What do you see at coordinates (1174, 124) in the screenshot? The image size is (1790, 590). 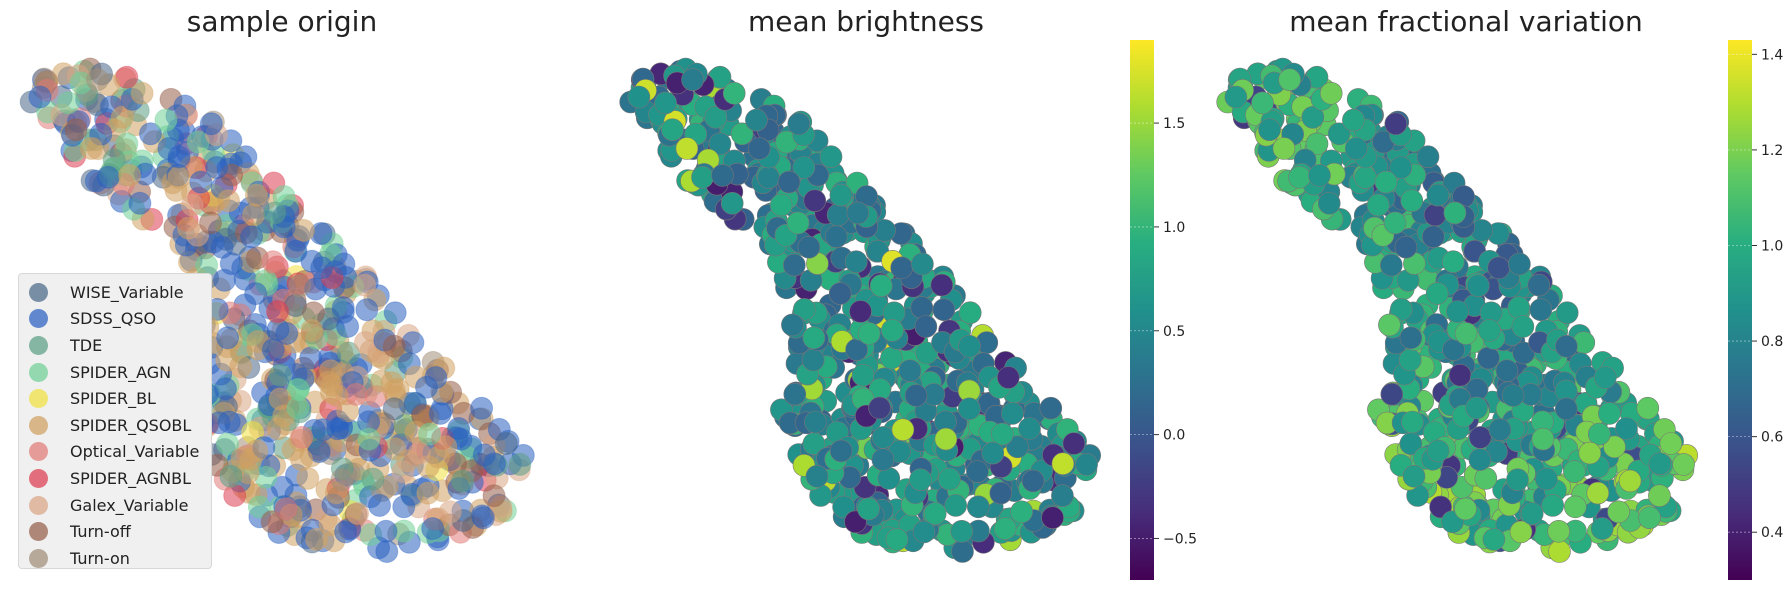 I see `colorbar-tick-label: 1.5` at bounding box center [1174, 124].